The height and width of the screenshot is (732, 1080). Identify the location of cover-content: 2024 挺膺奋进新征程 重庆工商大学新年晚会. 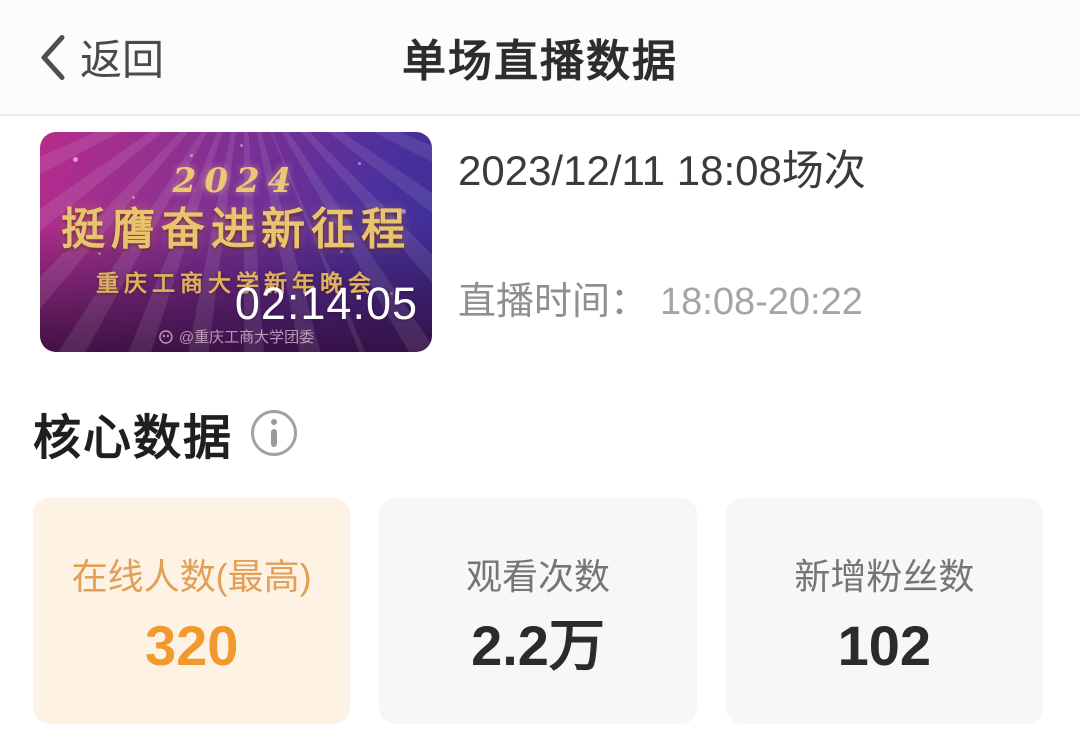
(236, 242).